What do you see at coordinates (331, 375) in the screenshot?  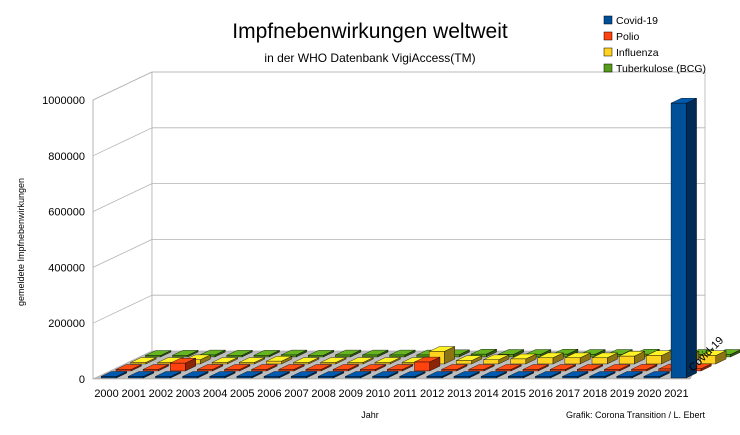 I see `bar-covid-19-2008` at bounding box center [331, 375].